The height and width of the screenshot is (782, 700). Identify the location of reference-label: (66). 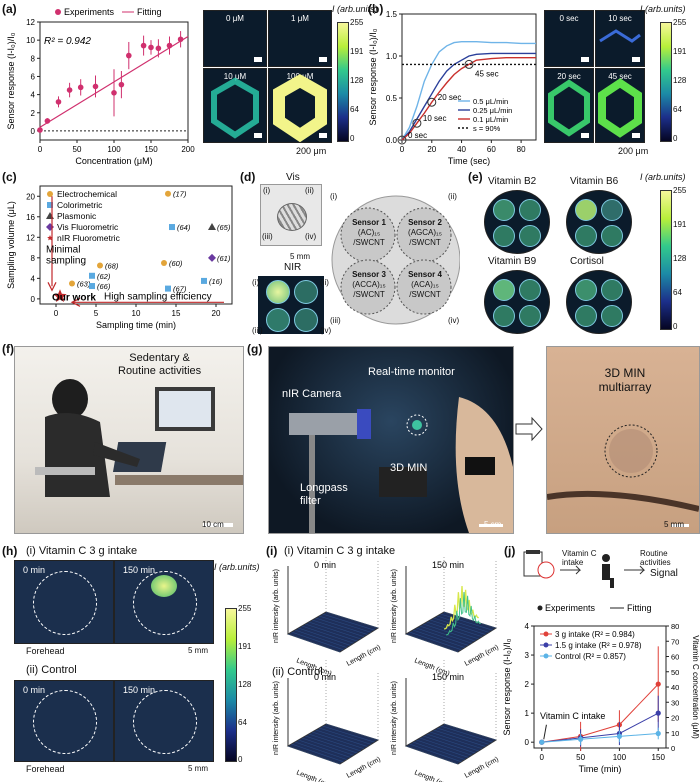
(104, 286).